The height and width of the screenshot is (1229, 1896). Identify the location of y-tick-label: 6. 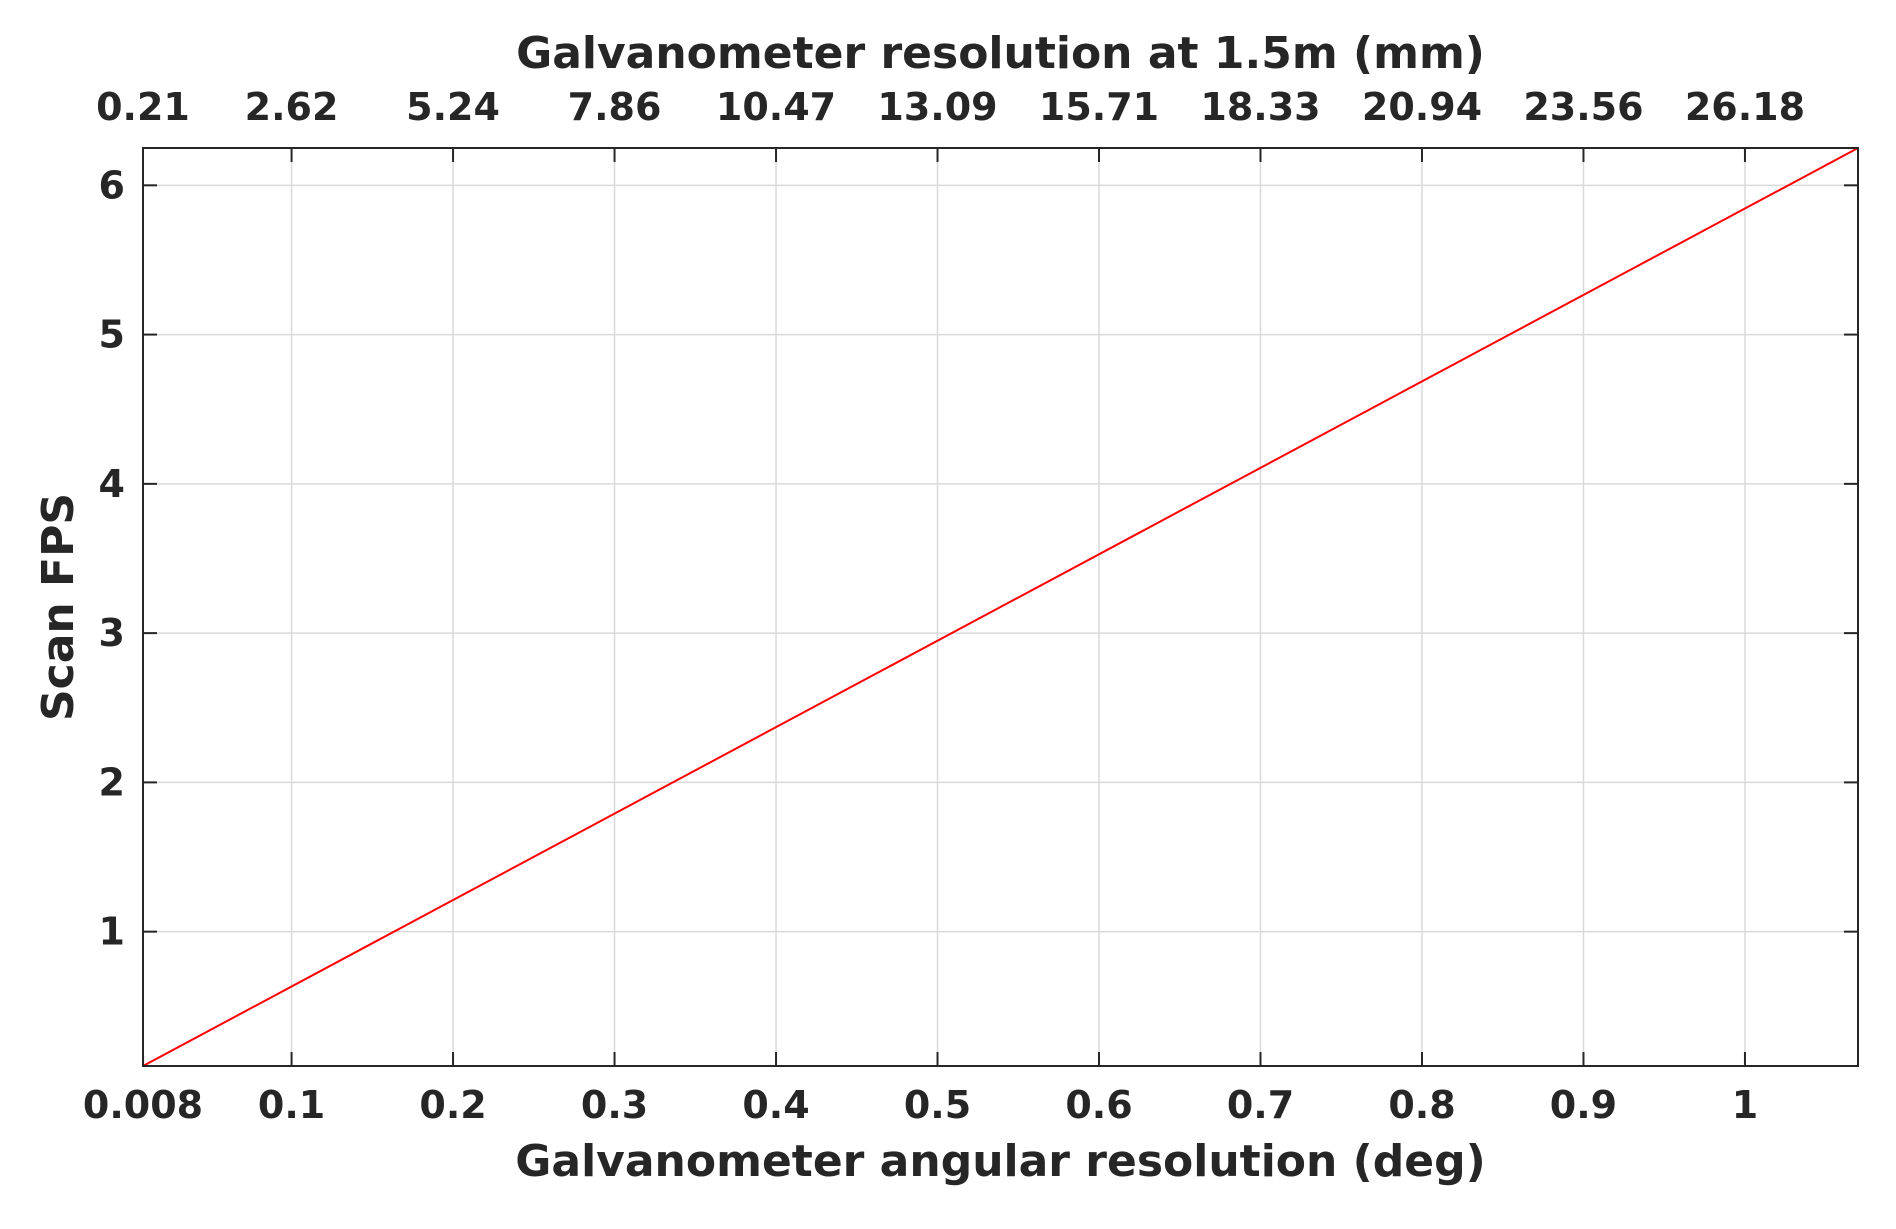
(112, 185).